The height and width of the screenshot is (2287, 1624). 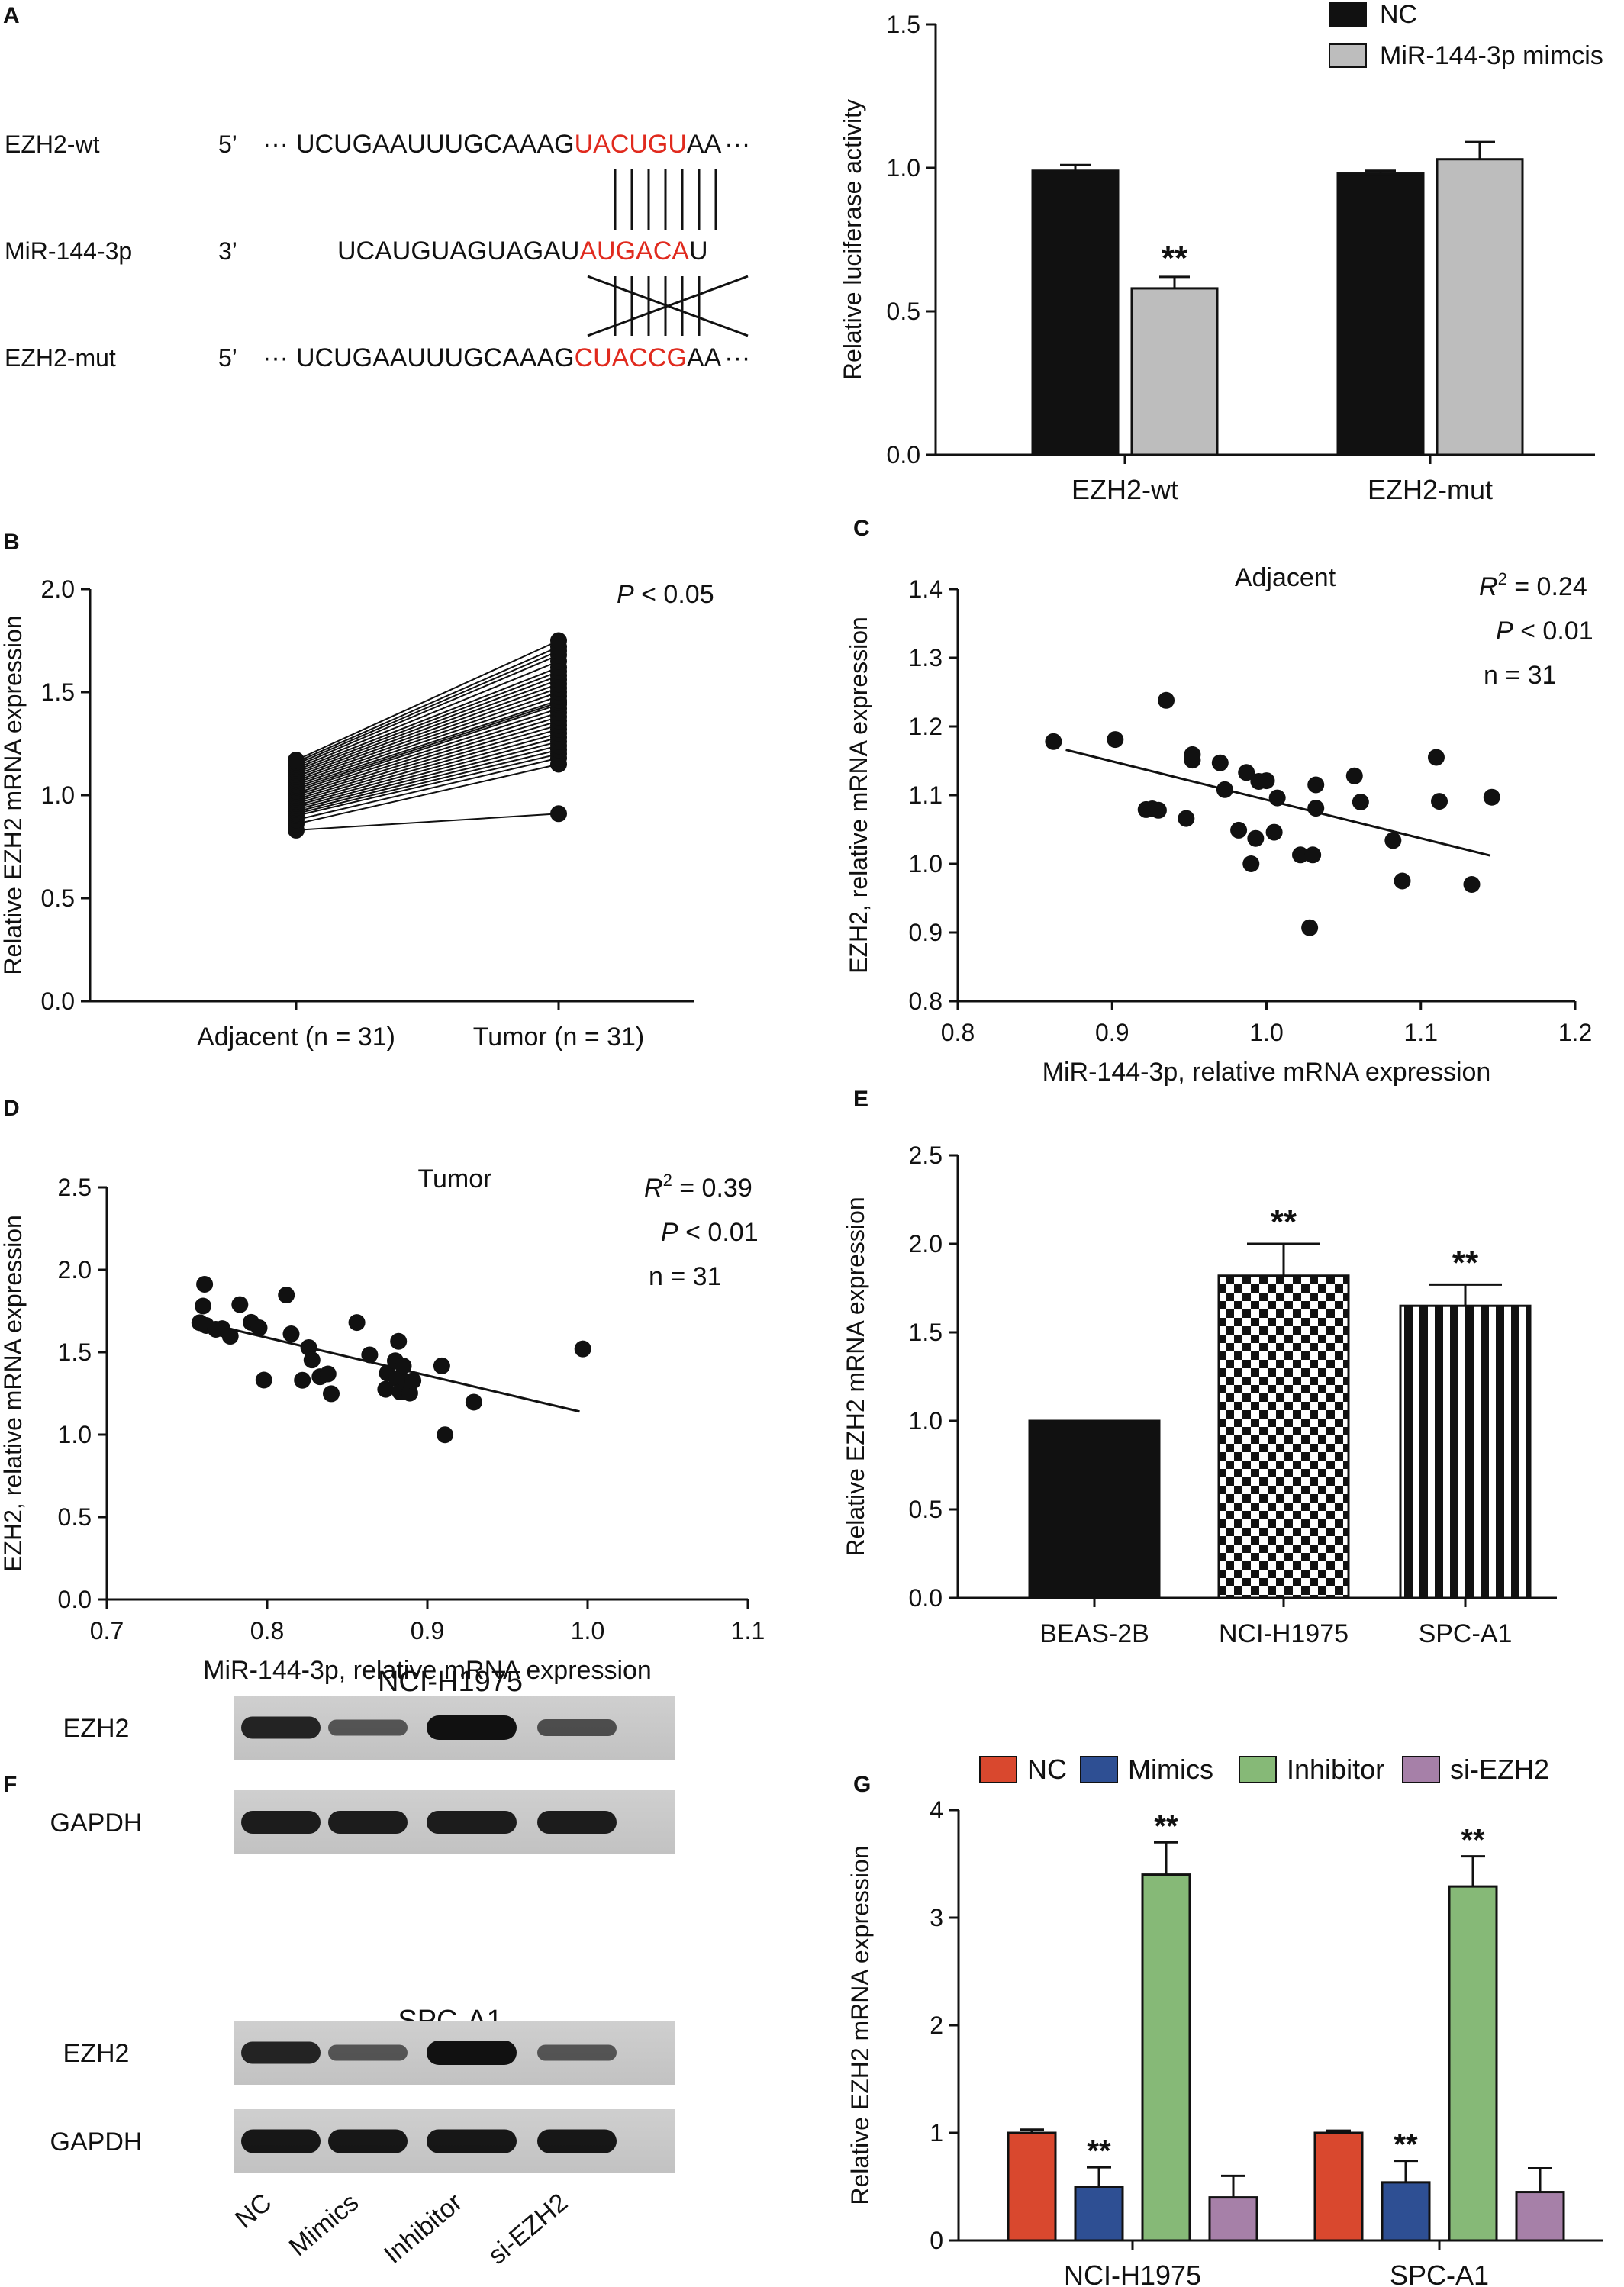 I want to click on y-tick-label: 0.5, so click(x=75, y=1517).